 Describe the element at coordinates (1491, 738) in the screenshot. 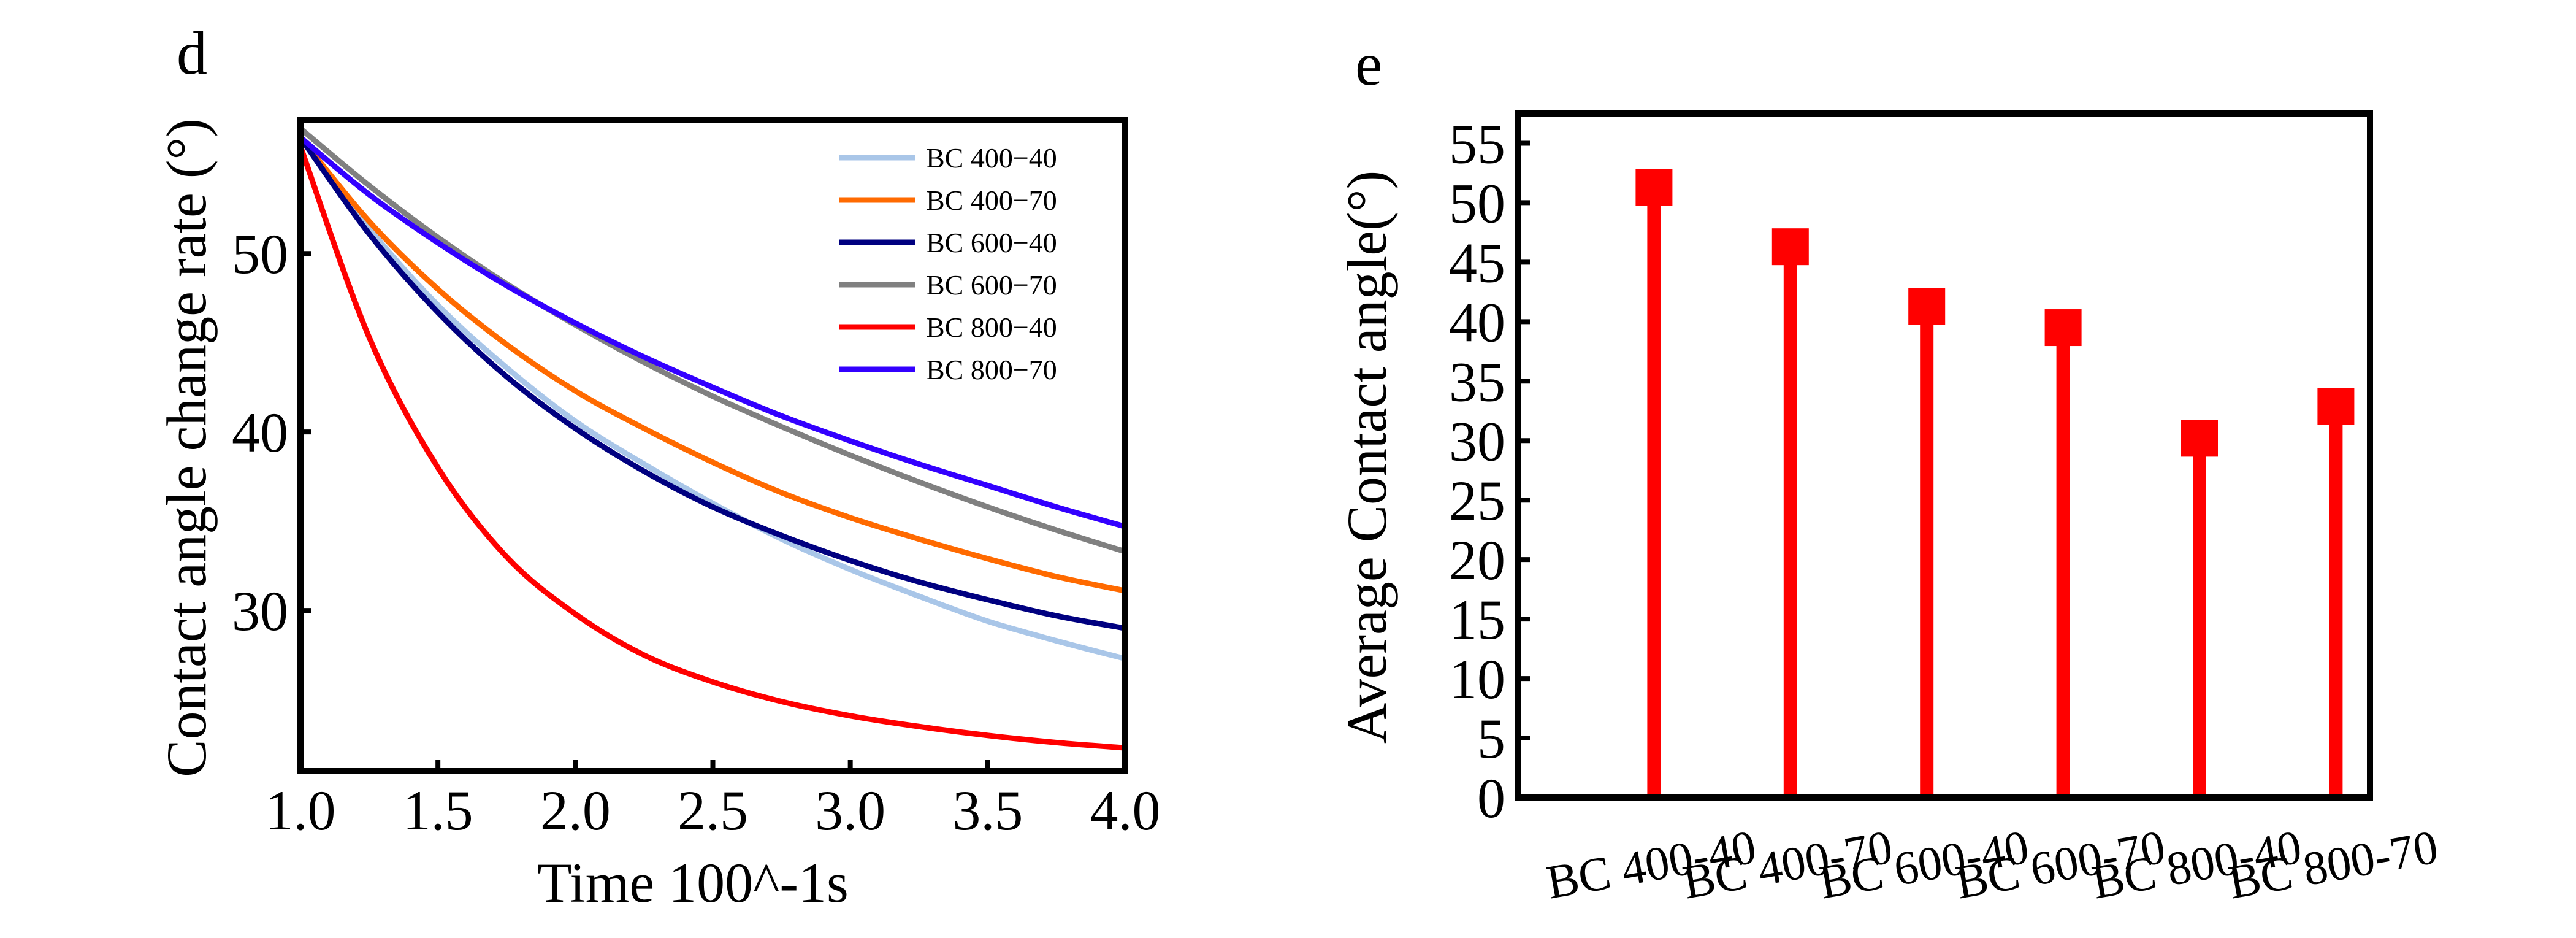

I see `y-tick-label: 5` at that location.